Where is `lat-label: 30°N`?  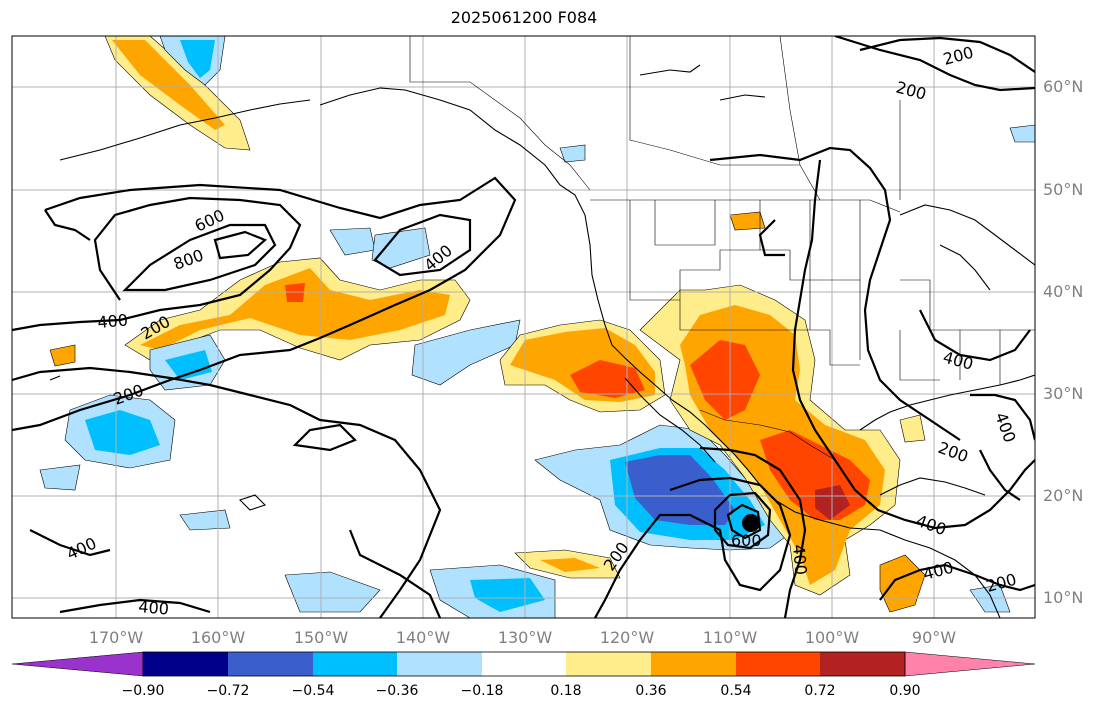 lat-label: 30°N is located at coordinates (1063, 393).